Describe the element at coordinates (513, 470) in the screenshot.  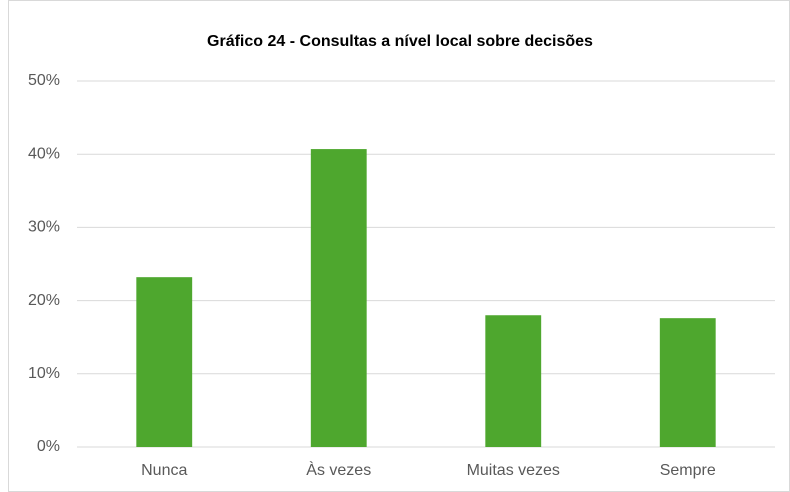
I see `x-tick-label: Muitas vezes` at that location.